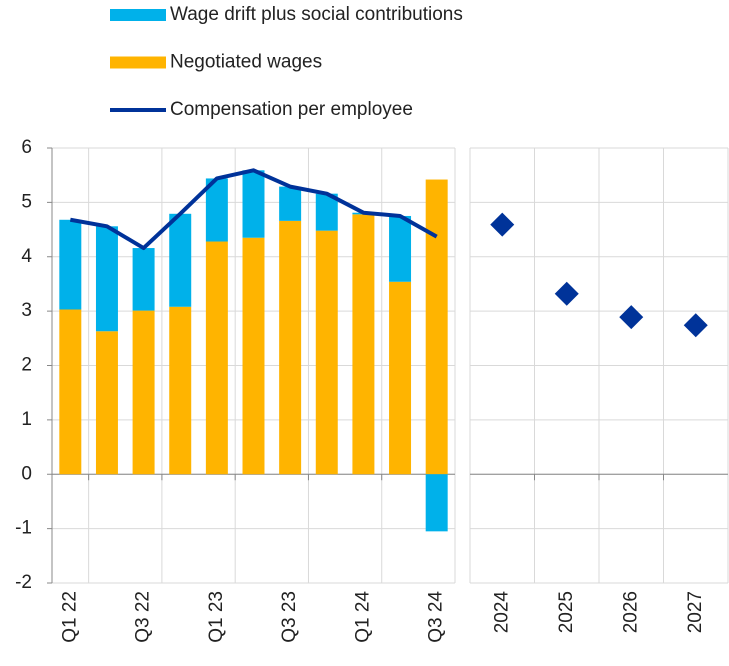 Image resolution: width=729 pixels, height=666 pixels. Describe the element at coordinates (26, 201) in the screenshot. I see `y-tick-label: 5` at that location.